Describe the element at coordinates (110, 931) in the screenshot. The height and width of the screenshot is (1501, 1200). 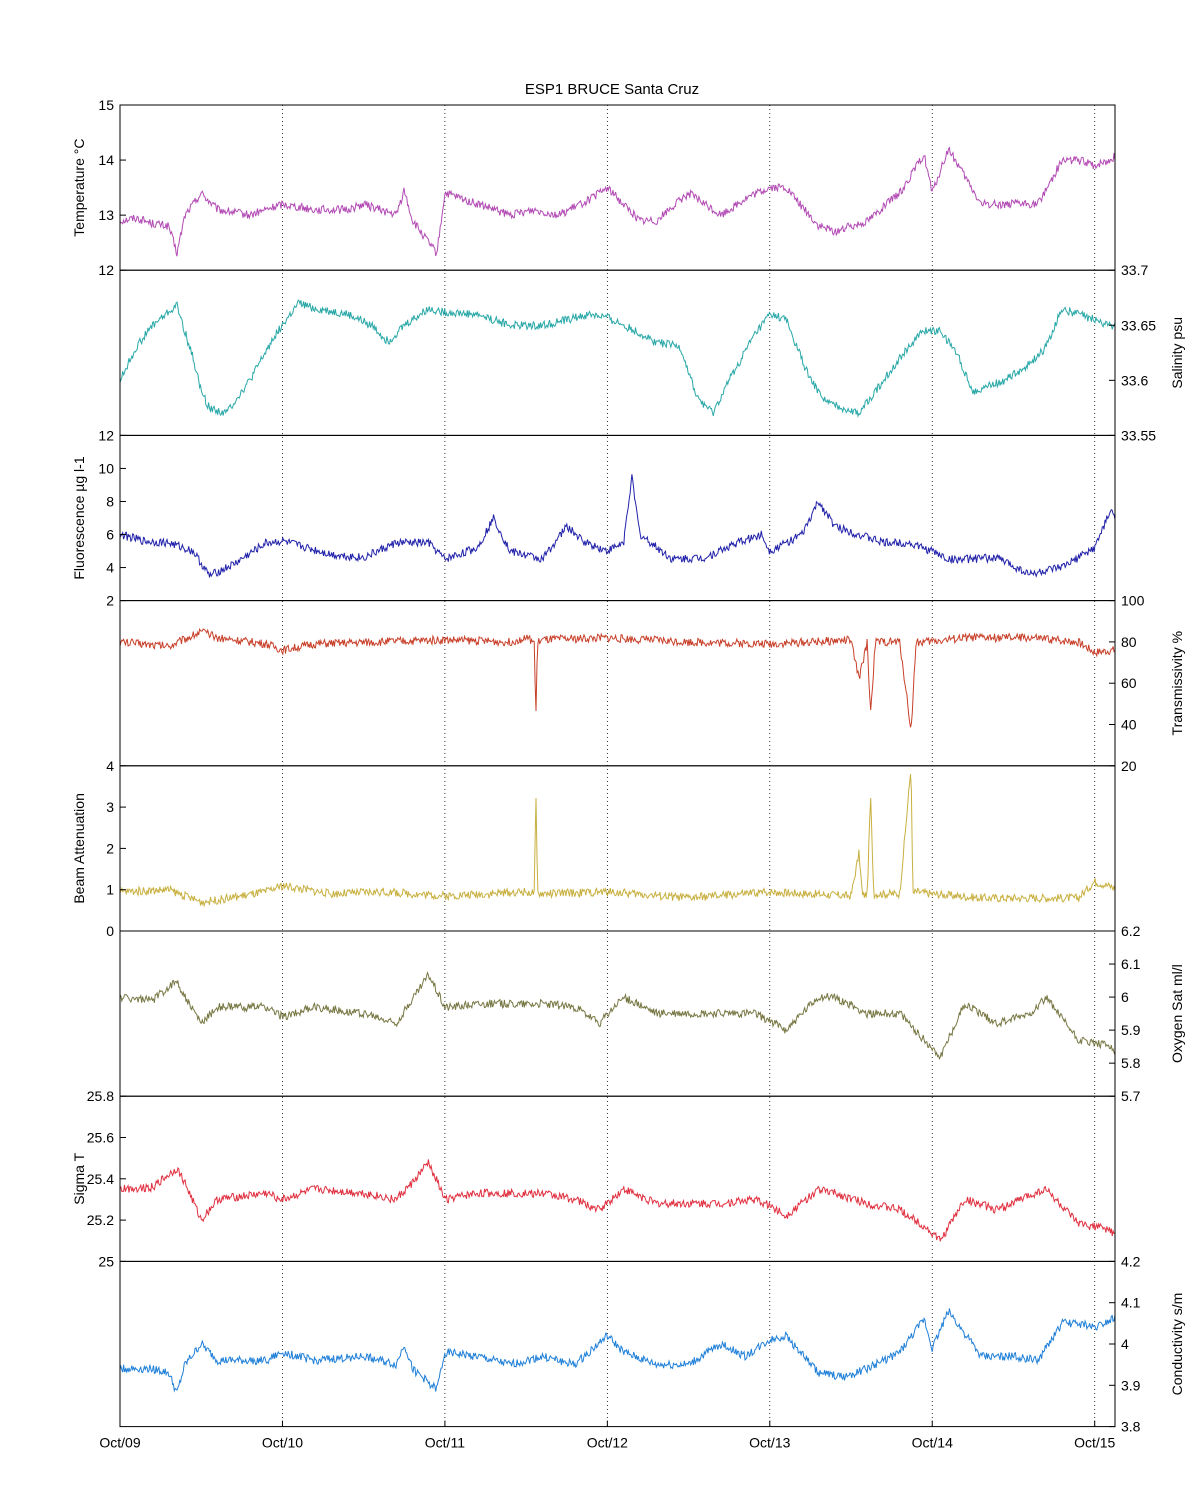
I see `y-tick-label: 0` at that location.